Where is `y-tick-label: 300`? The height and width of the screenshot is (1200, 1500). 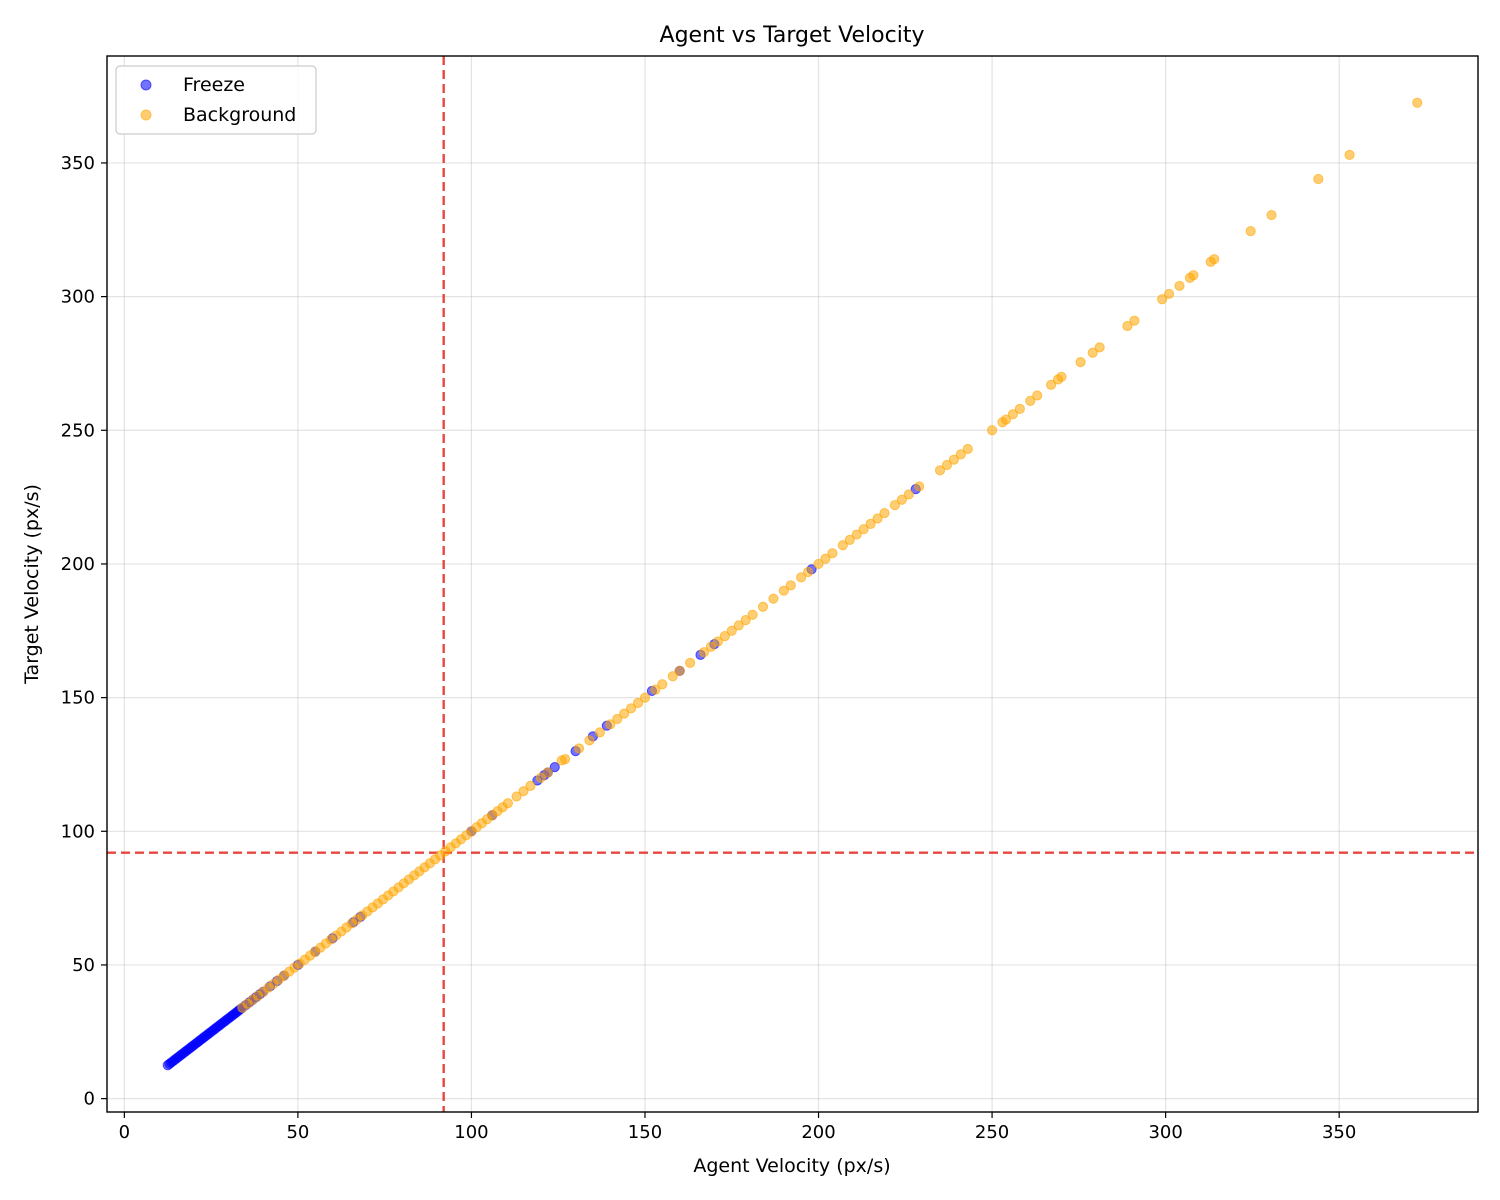 y-tick-label: 300 is located at coordinates (78, 297).